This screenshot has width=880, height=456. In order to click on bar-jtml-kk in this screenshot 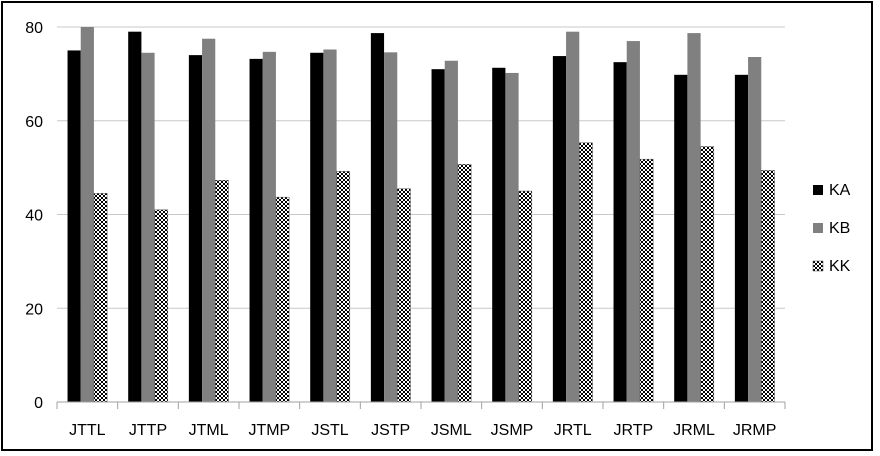, I will do `click(222, 291)`.